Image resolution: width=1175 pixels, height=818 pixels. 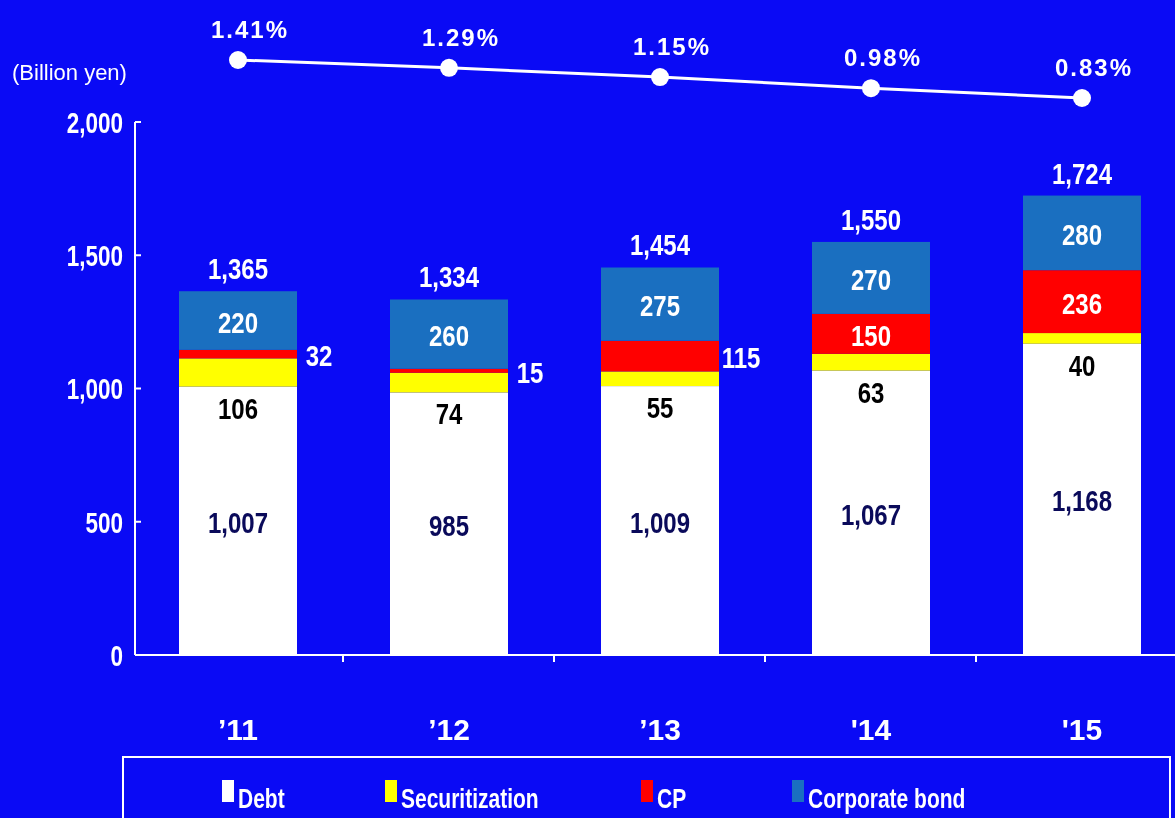 What do you see at coordinates (1082, 365) in the screenshot?
I see `data-label: 40` at bounding box center [1082, 365].